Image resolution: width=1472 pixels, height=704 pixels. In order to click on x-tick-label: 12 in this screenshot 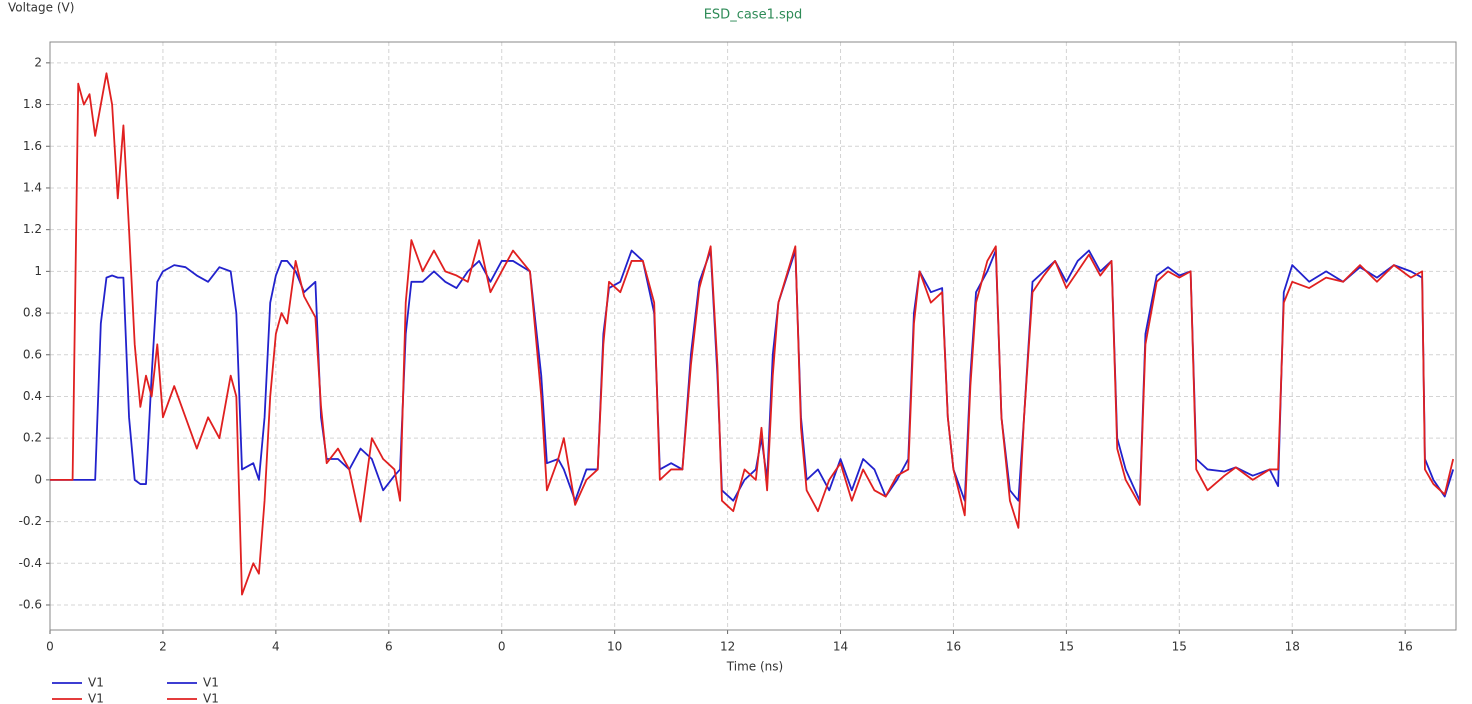, I will do `click(727, 647)`.